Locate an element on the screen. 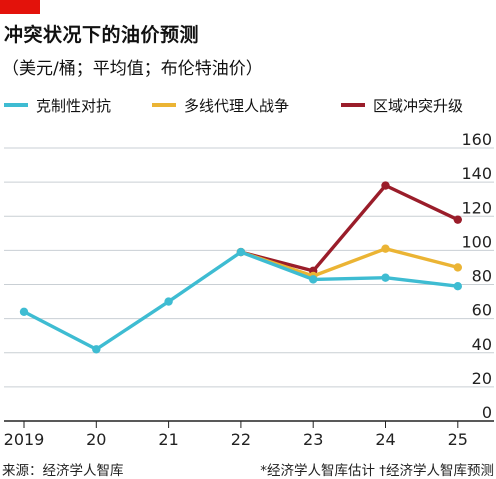 The image size is (496, 479). accent-bar is located at coordinates (20, 7).